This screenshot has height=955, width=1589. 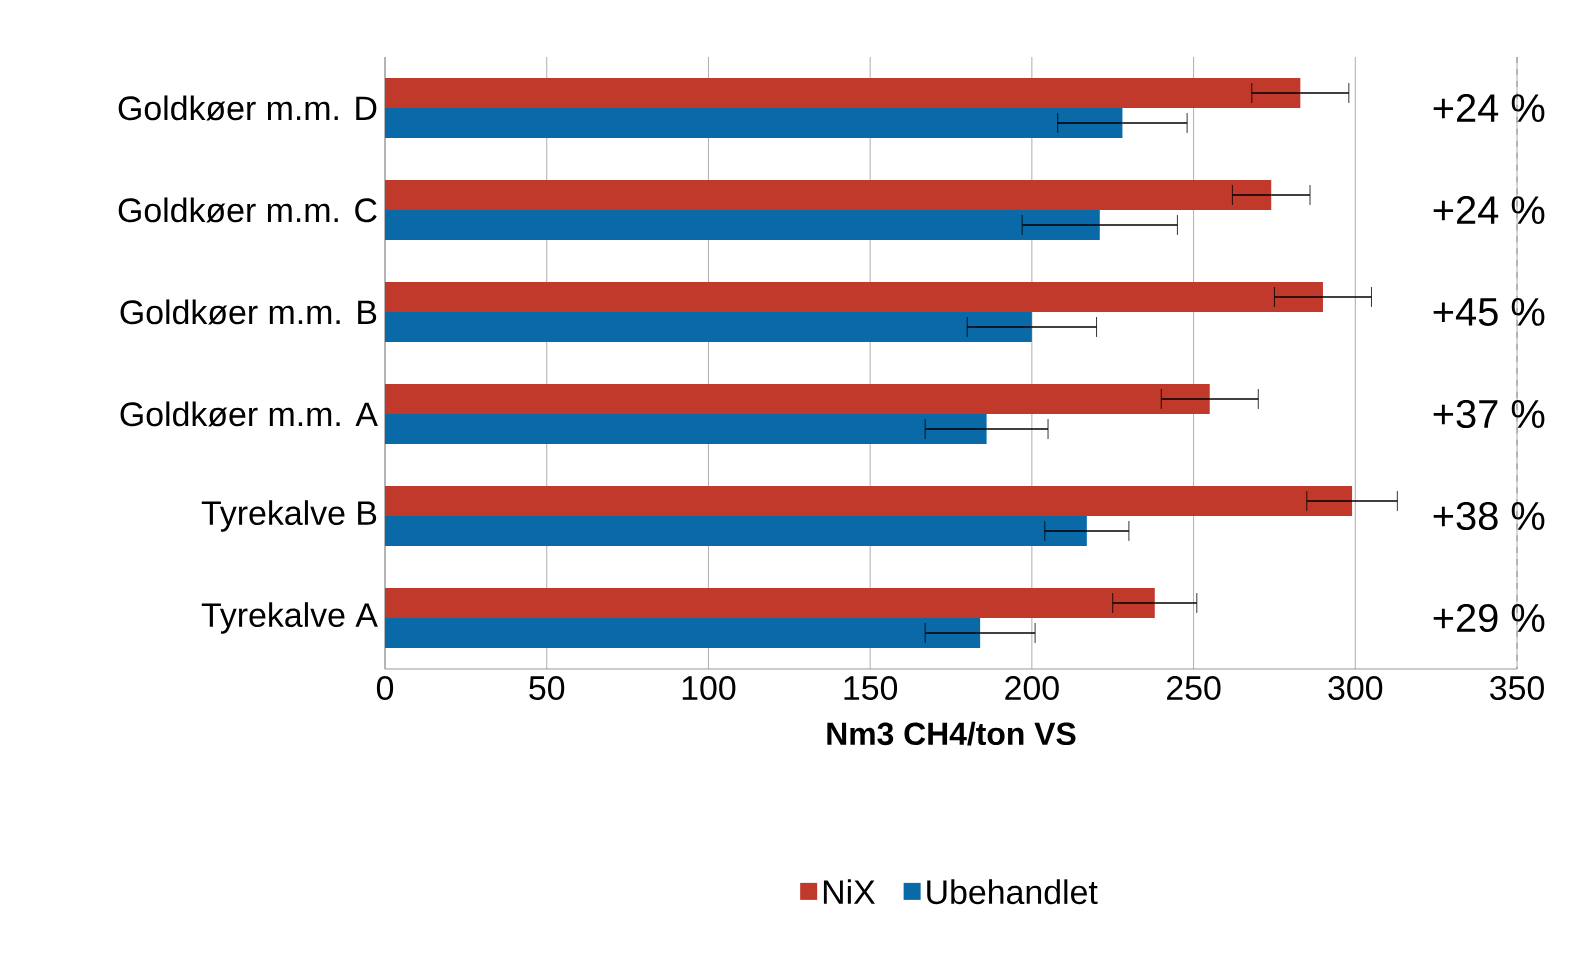 What do you see at coordinates (385, 688) in the screenshot?
I see `x-tick-label: 0` at bounding box center [385, 688].